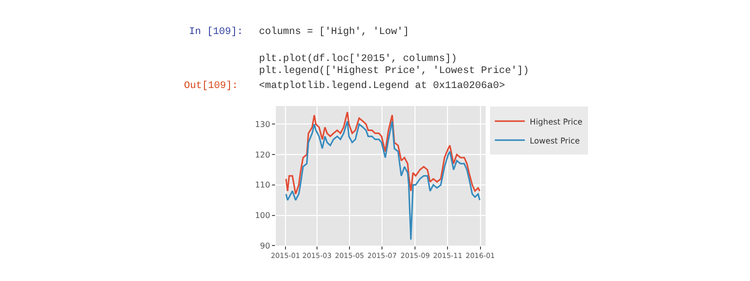 This screenshot has height=281, width=750. Describe the element at coordinates (262, 125) in the screenshot. I see `y-tick-label: 130` at that location.